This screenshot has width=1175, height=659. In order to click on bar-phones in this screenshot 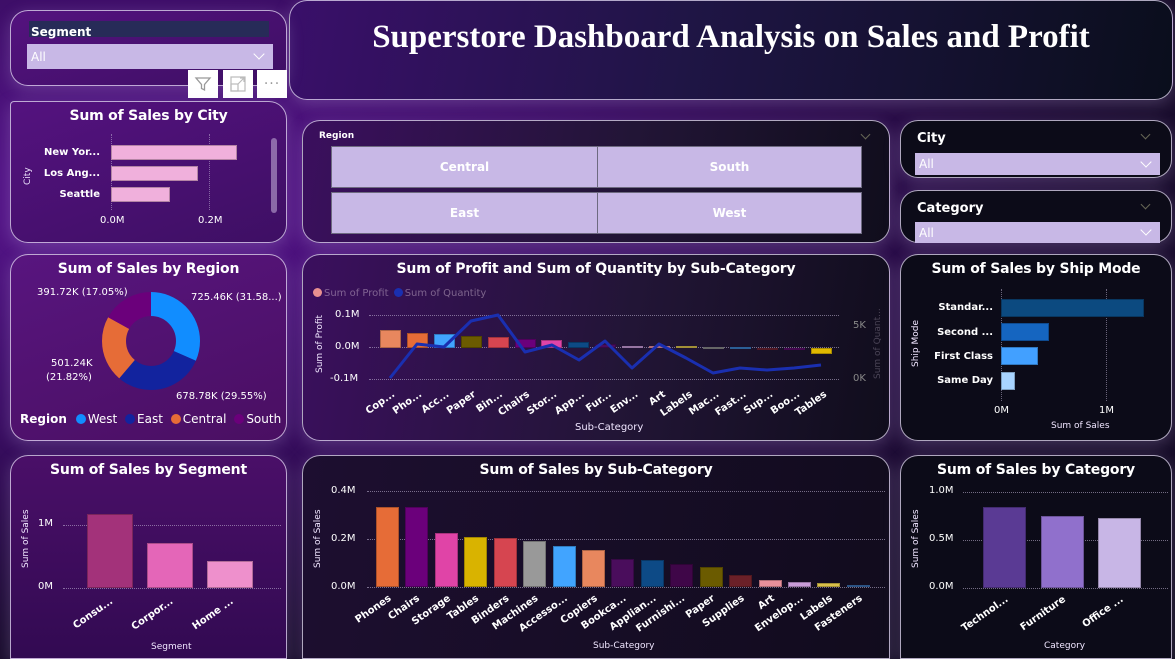, I will do `click(387, 547)`.